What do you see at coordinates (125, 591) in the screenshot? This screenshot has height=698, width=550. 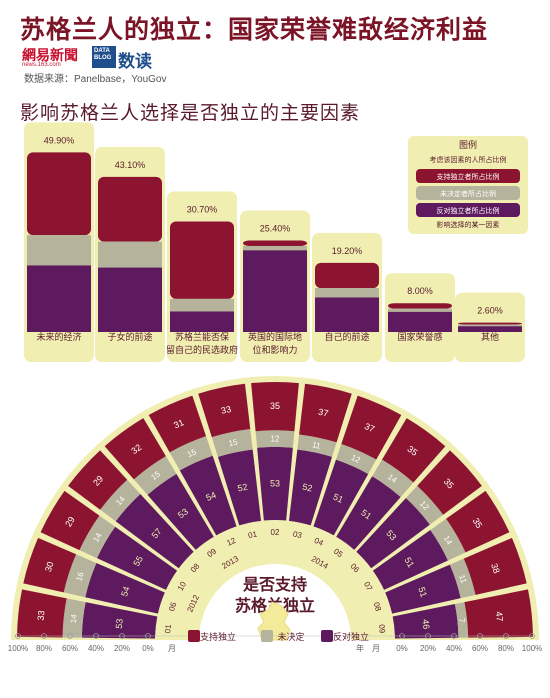 I see `fan-value-oppose: 54` at bounding box center [125, 591].